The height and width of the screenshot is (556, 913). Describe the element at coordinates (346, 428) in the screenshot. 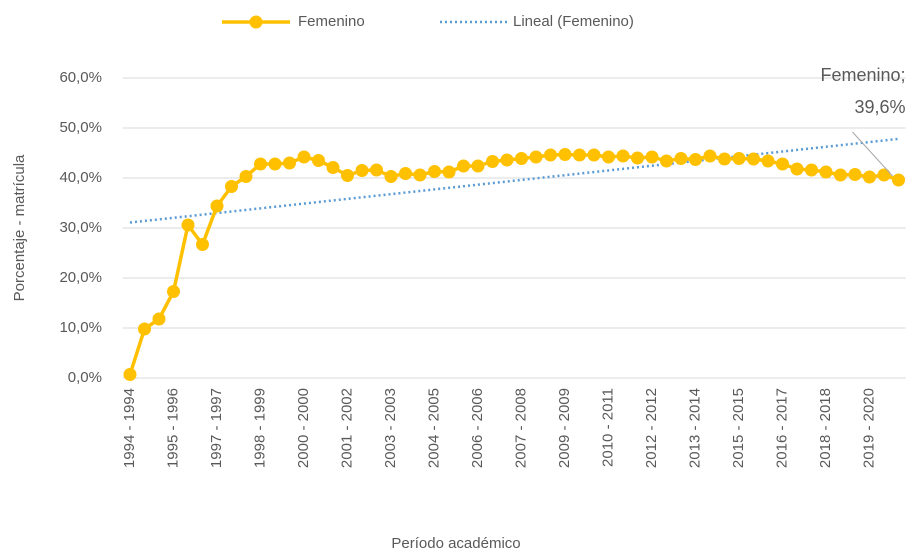

I see `x-tick-label: 2001 - 2002` at that location.